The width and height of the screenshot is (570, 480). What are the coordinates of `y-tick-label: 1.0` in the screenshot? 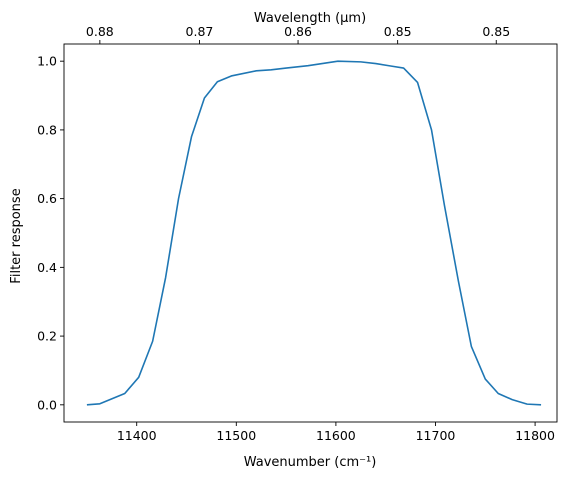 It's located at (47, 61).